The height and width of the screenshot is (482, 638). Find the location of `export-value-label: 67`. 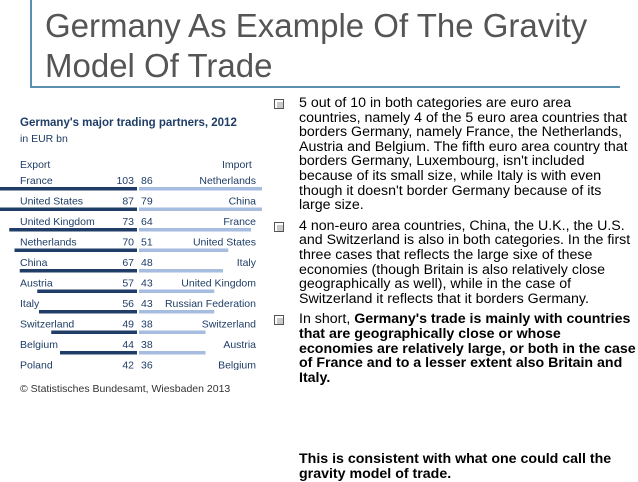

export-value-label: 67 is located at coordinates (128, 263).